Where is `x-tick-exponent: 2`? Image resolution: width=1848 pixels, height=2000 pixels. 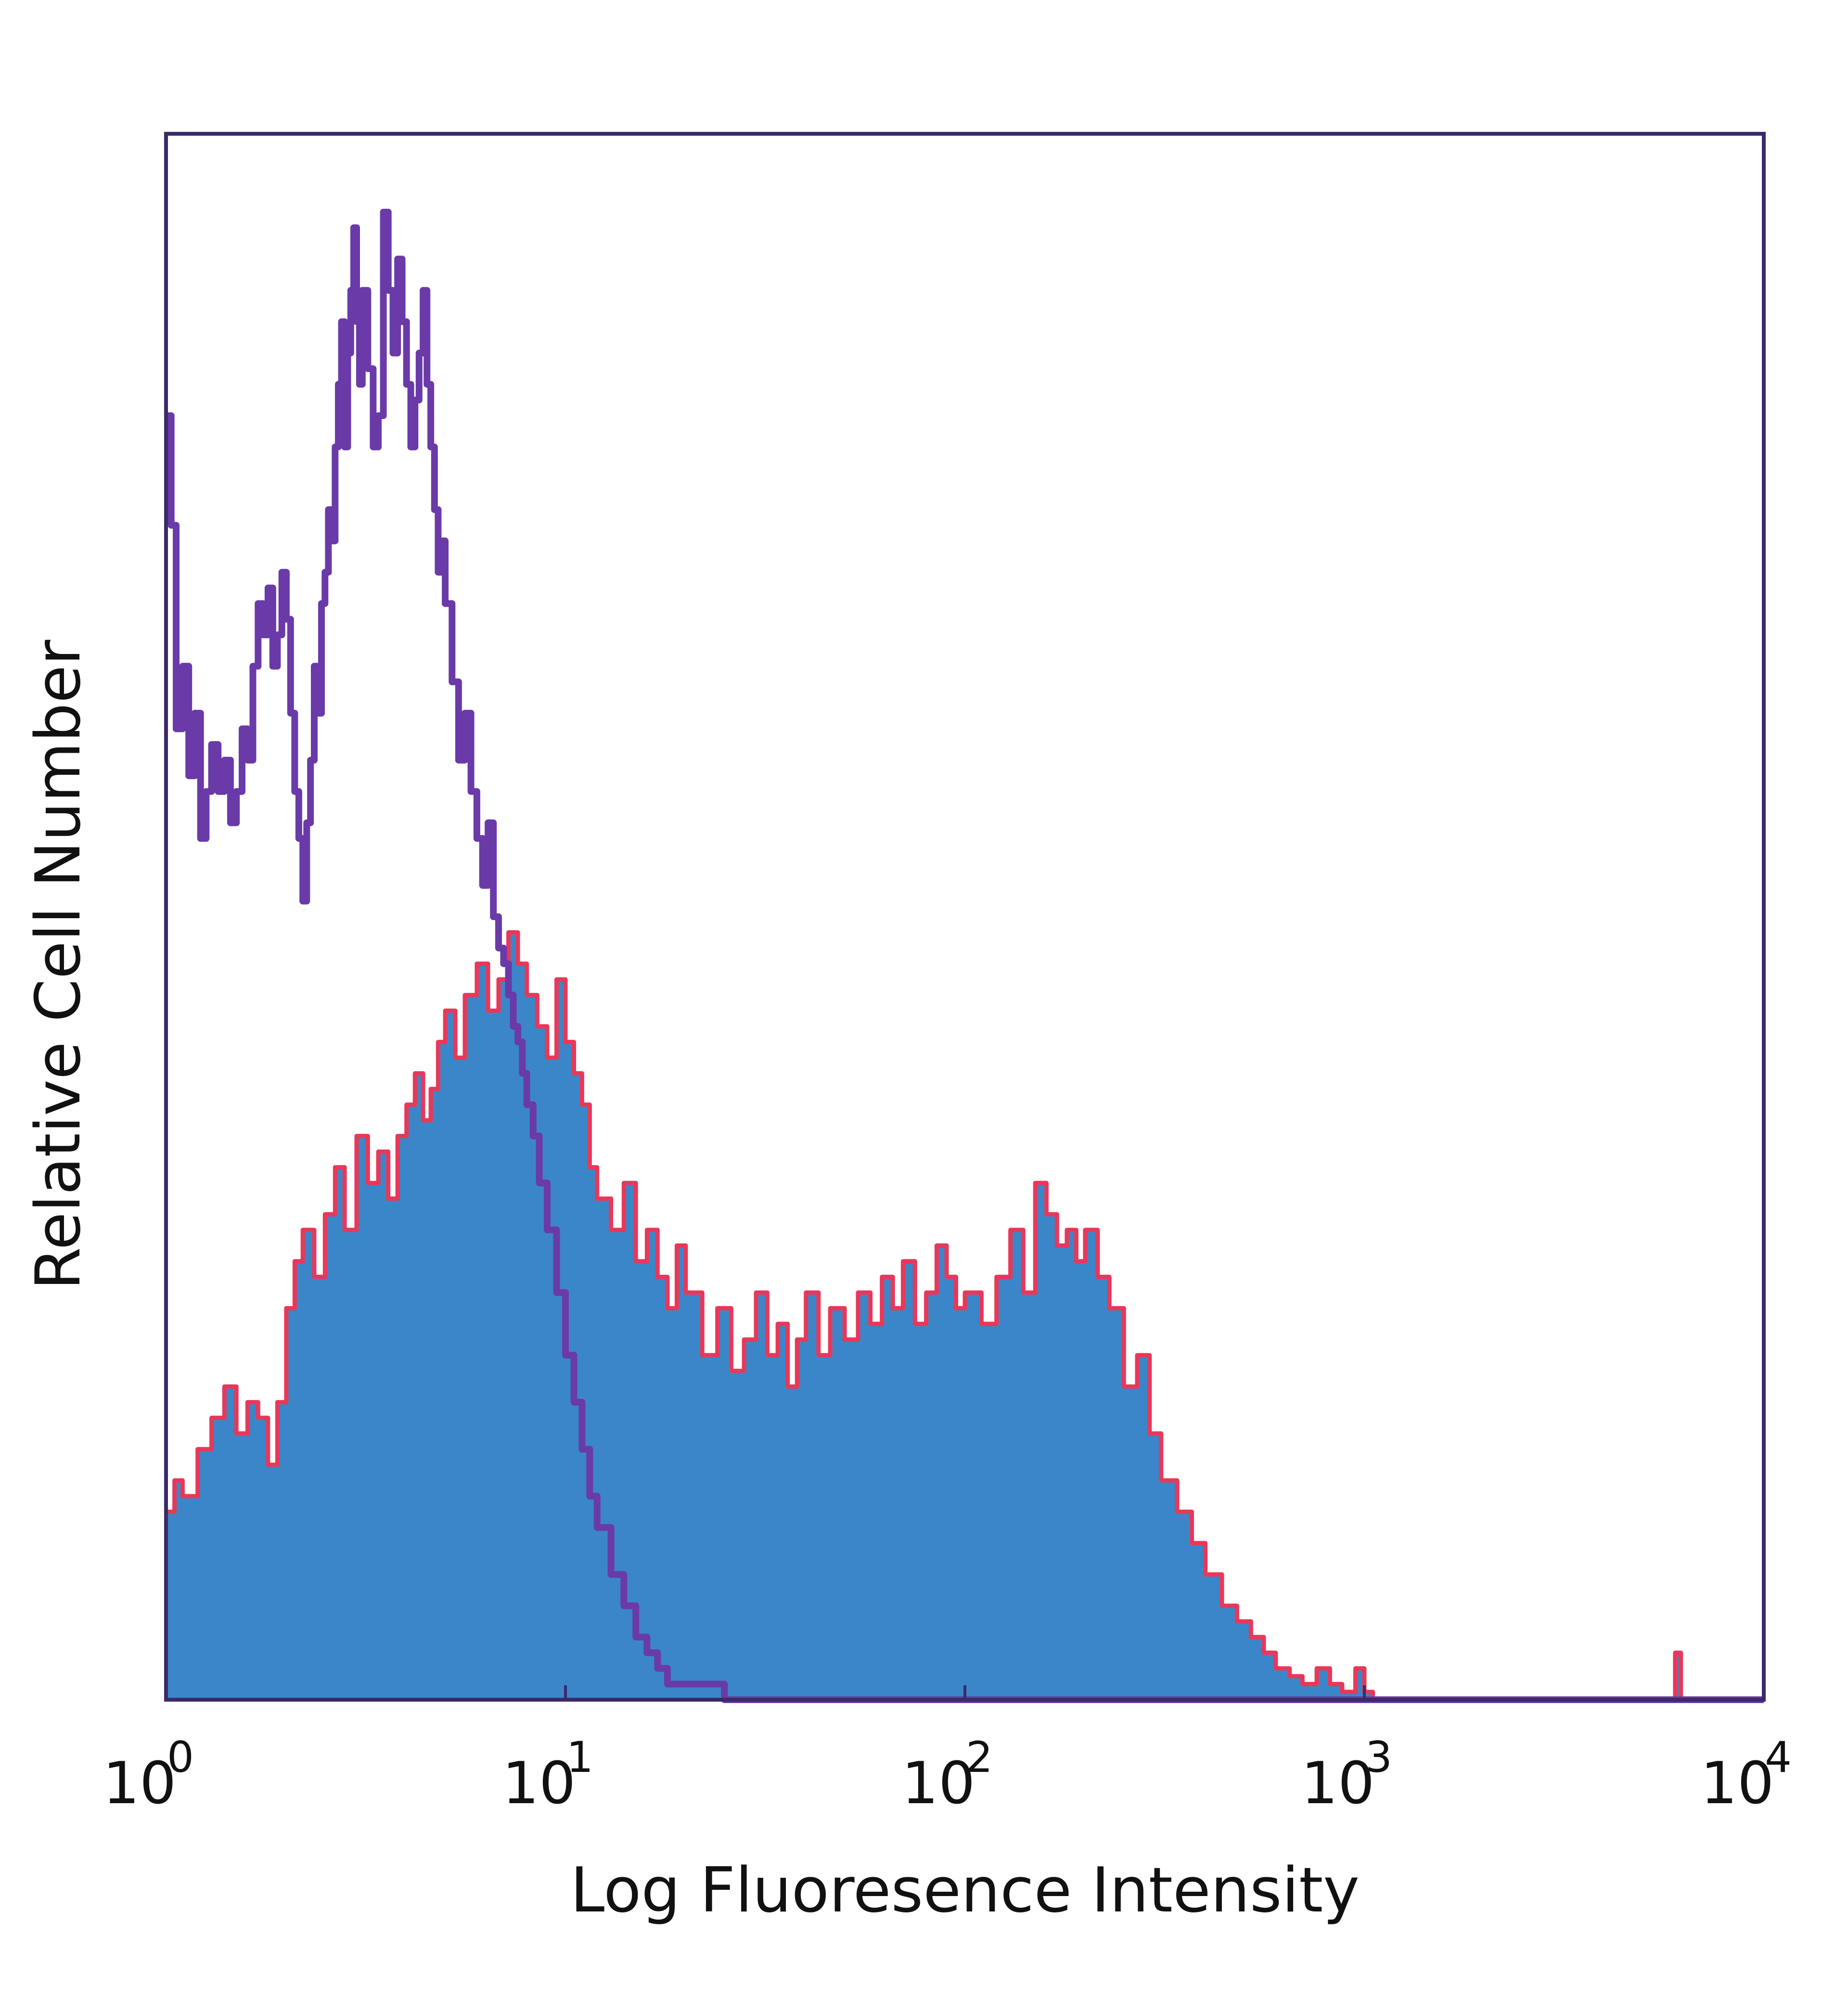 x-tick-exponent: 2 is located at coordinates (979, 1757).